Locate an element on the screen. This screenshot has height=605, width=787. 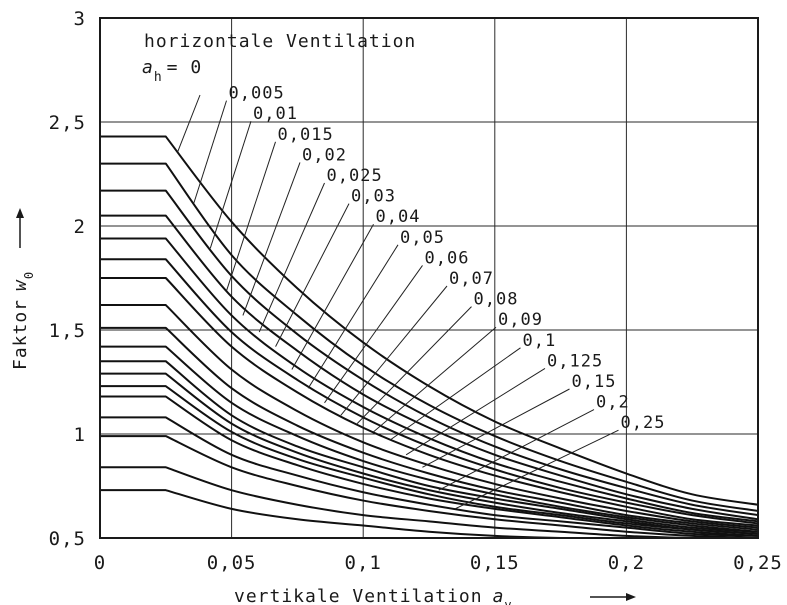
y-tick-label: 1 is located at coordinates (80, 435).